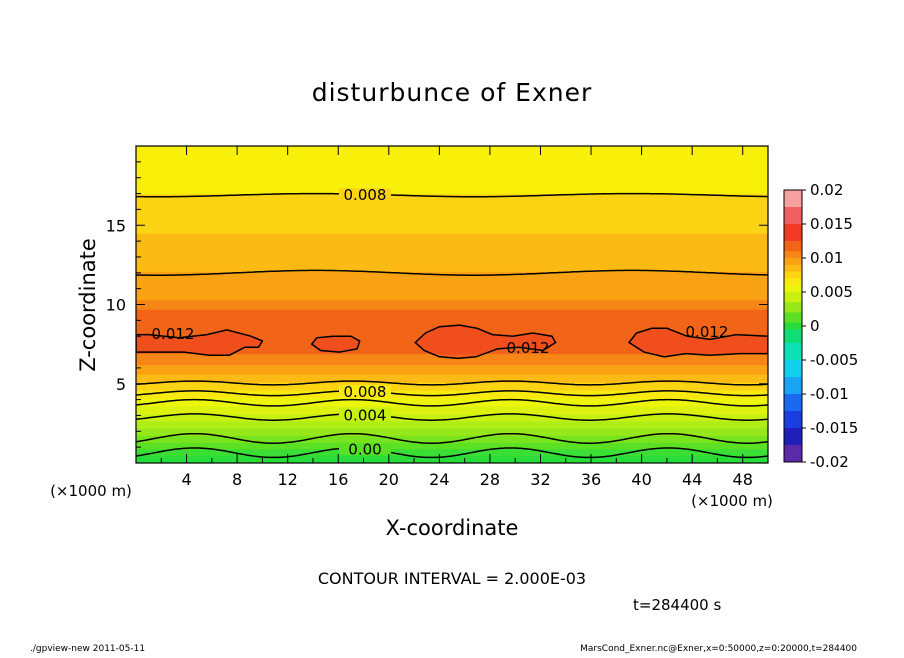  What do you see at coordinates (237, 479) in the screenshot?
I see `x-tick-label-1: 8` at bounding box center [237, 479].